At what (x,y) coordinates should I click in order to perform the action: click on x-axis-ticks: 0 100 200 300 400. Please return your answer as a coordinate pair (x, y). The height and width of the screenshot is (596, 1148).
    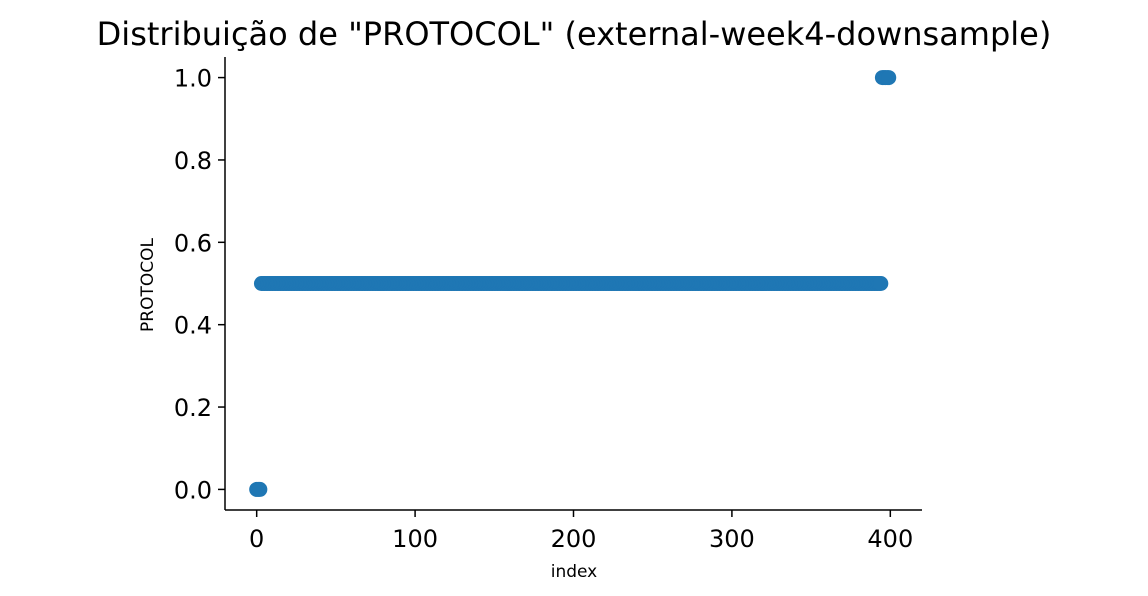
    Looking at the image, I should click on (581, 531).